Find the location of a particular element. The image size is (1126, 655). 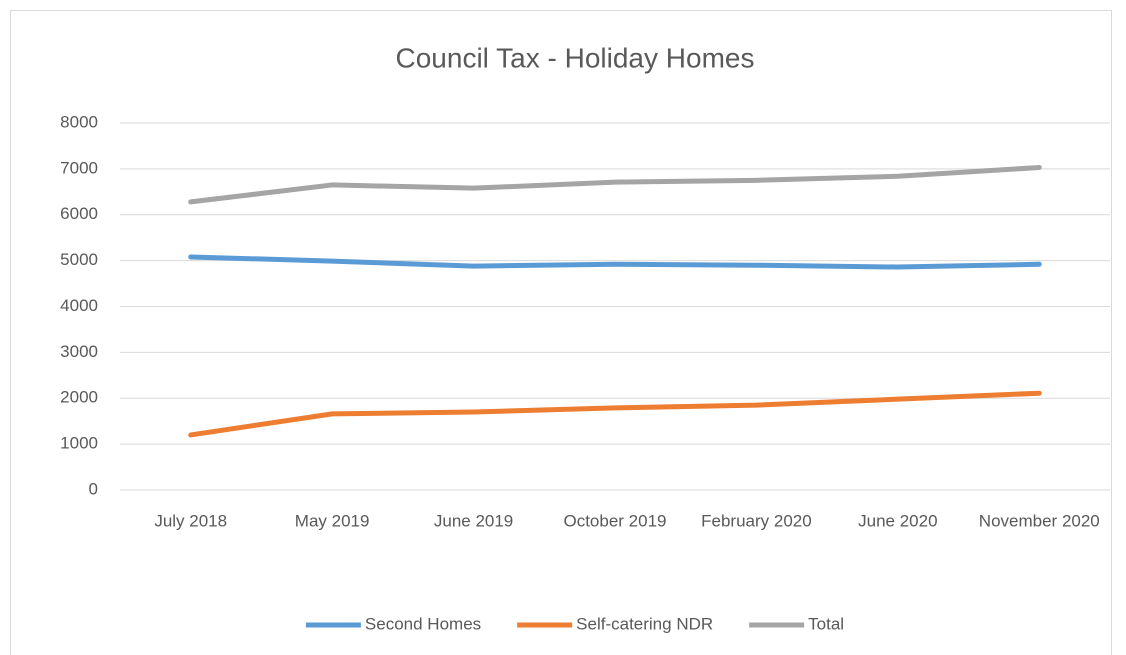

x-tick-label: November 2020 is located at coordinates (1039, 520).